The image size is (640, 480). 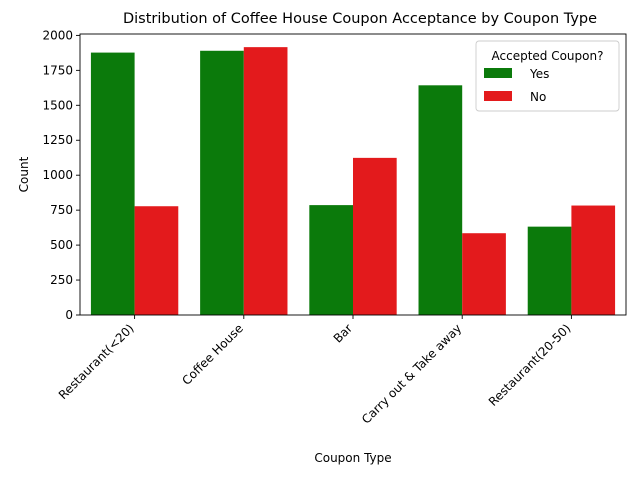 What do you see at coordinates (96, 361) in the screenshot?
I see `x-tick-label: Restaurant(<20)` at bounding box center [96, 361].